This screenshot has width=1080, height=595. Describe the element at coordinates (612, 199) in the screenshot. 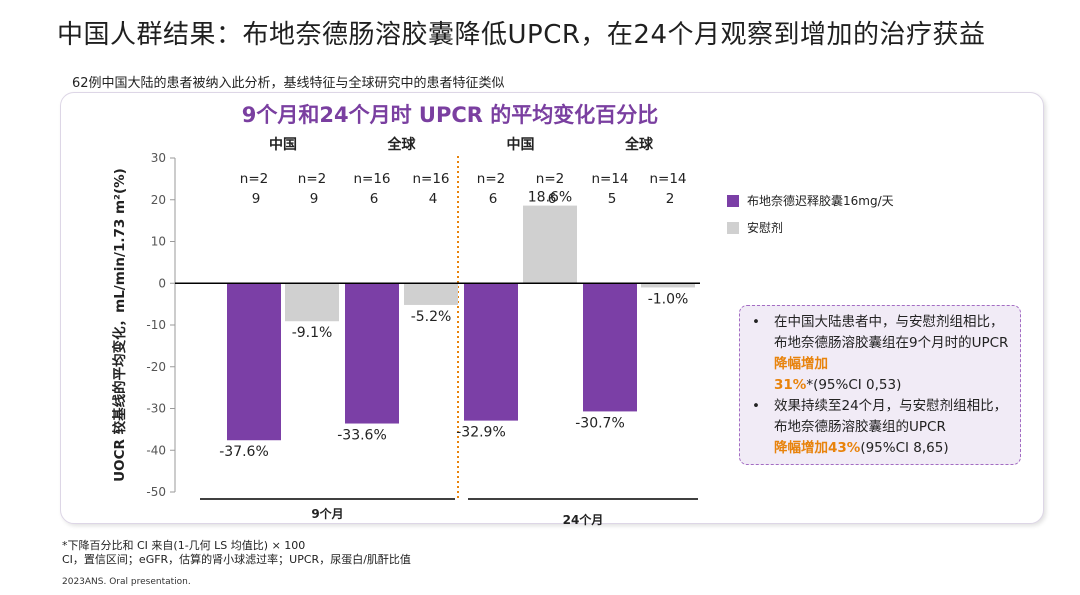

I see `n-label-digit: 5` at that location.